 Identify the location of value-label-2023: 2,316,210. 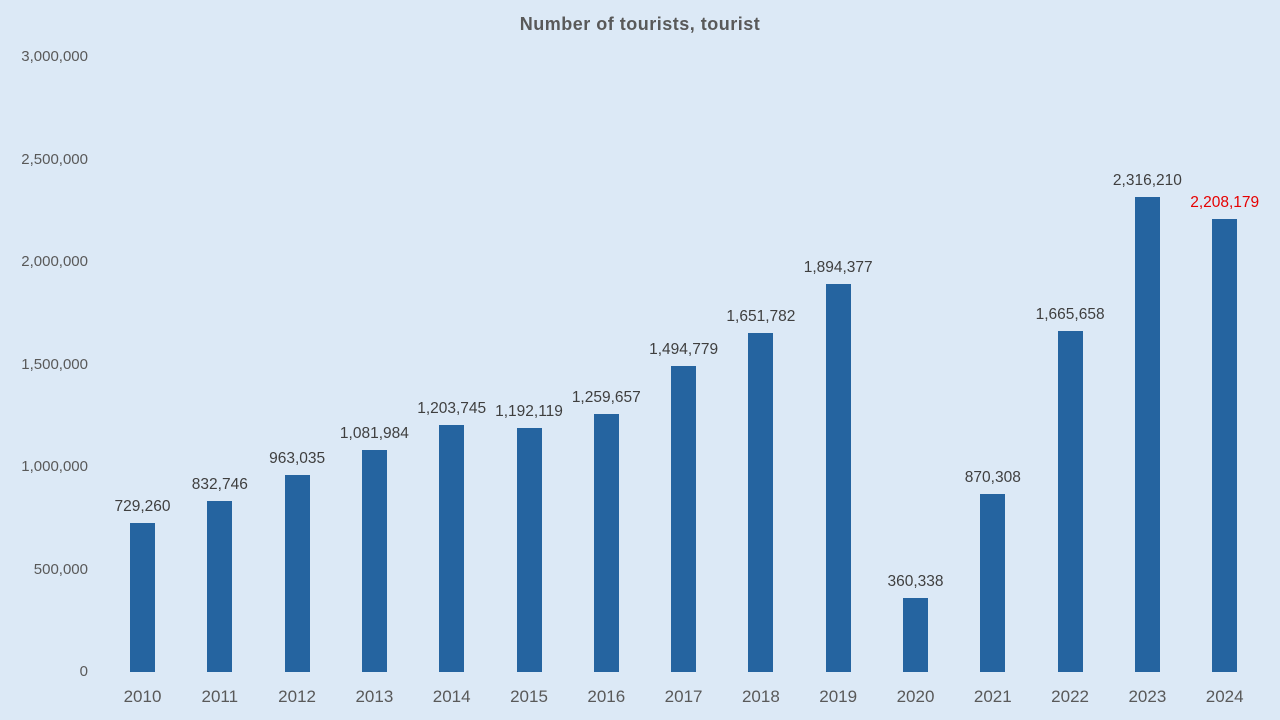
(1147, 181).